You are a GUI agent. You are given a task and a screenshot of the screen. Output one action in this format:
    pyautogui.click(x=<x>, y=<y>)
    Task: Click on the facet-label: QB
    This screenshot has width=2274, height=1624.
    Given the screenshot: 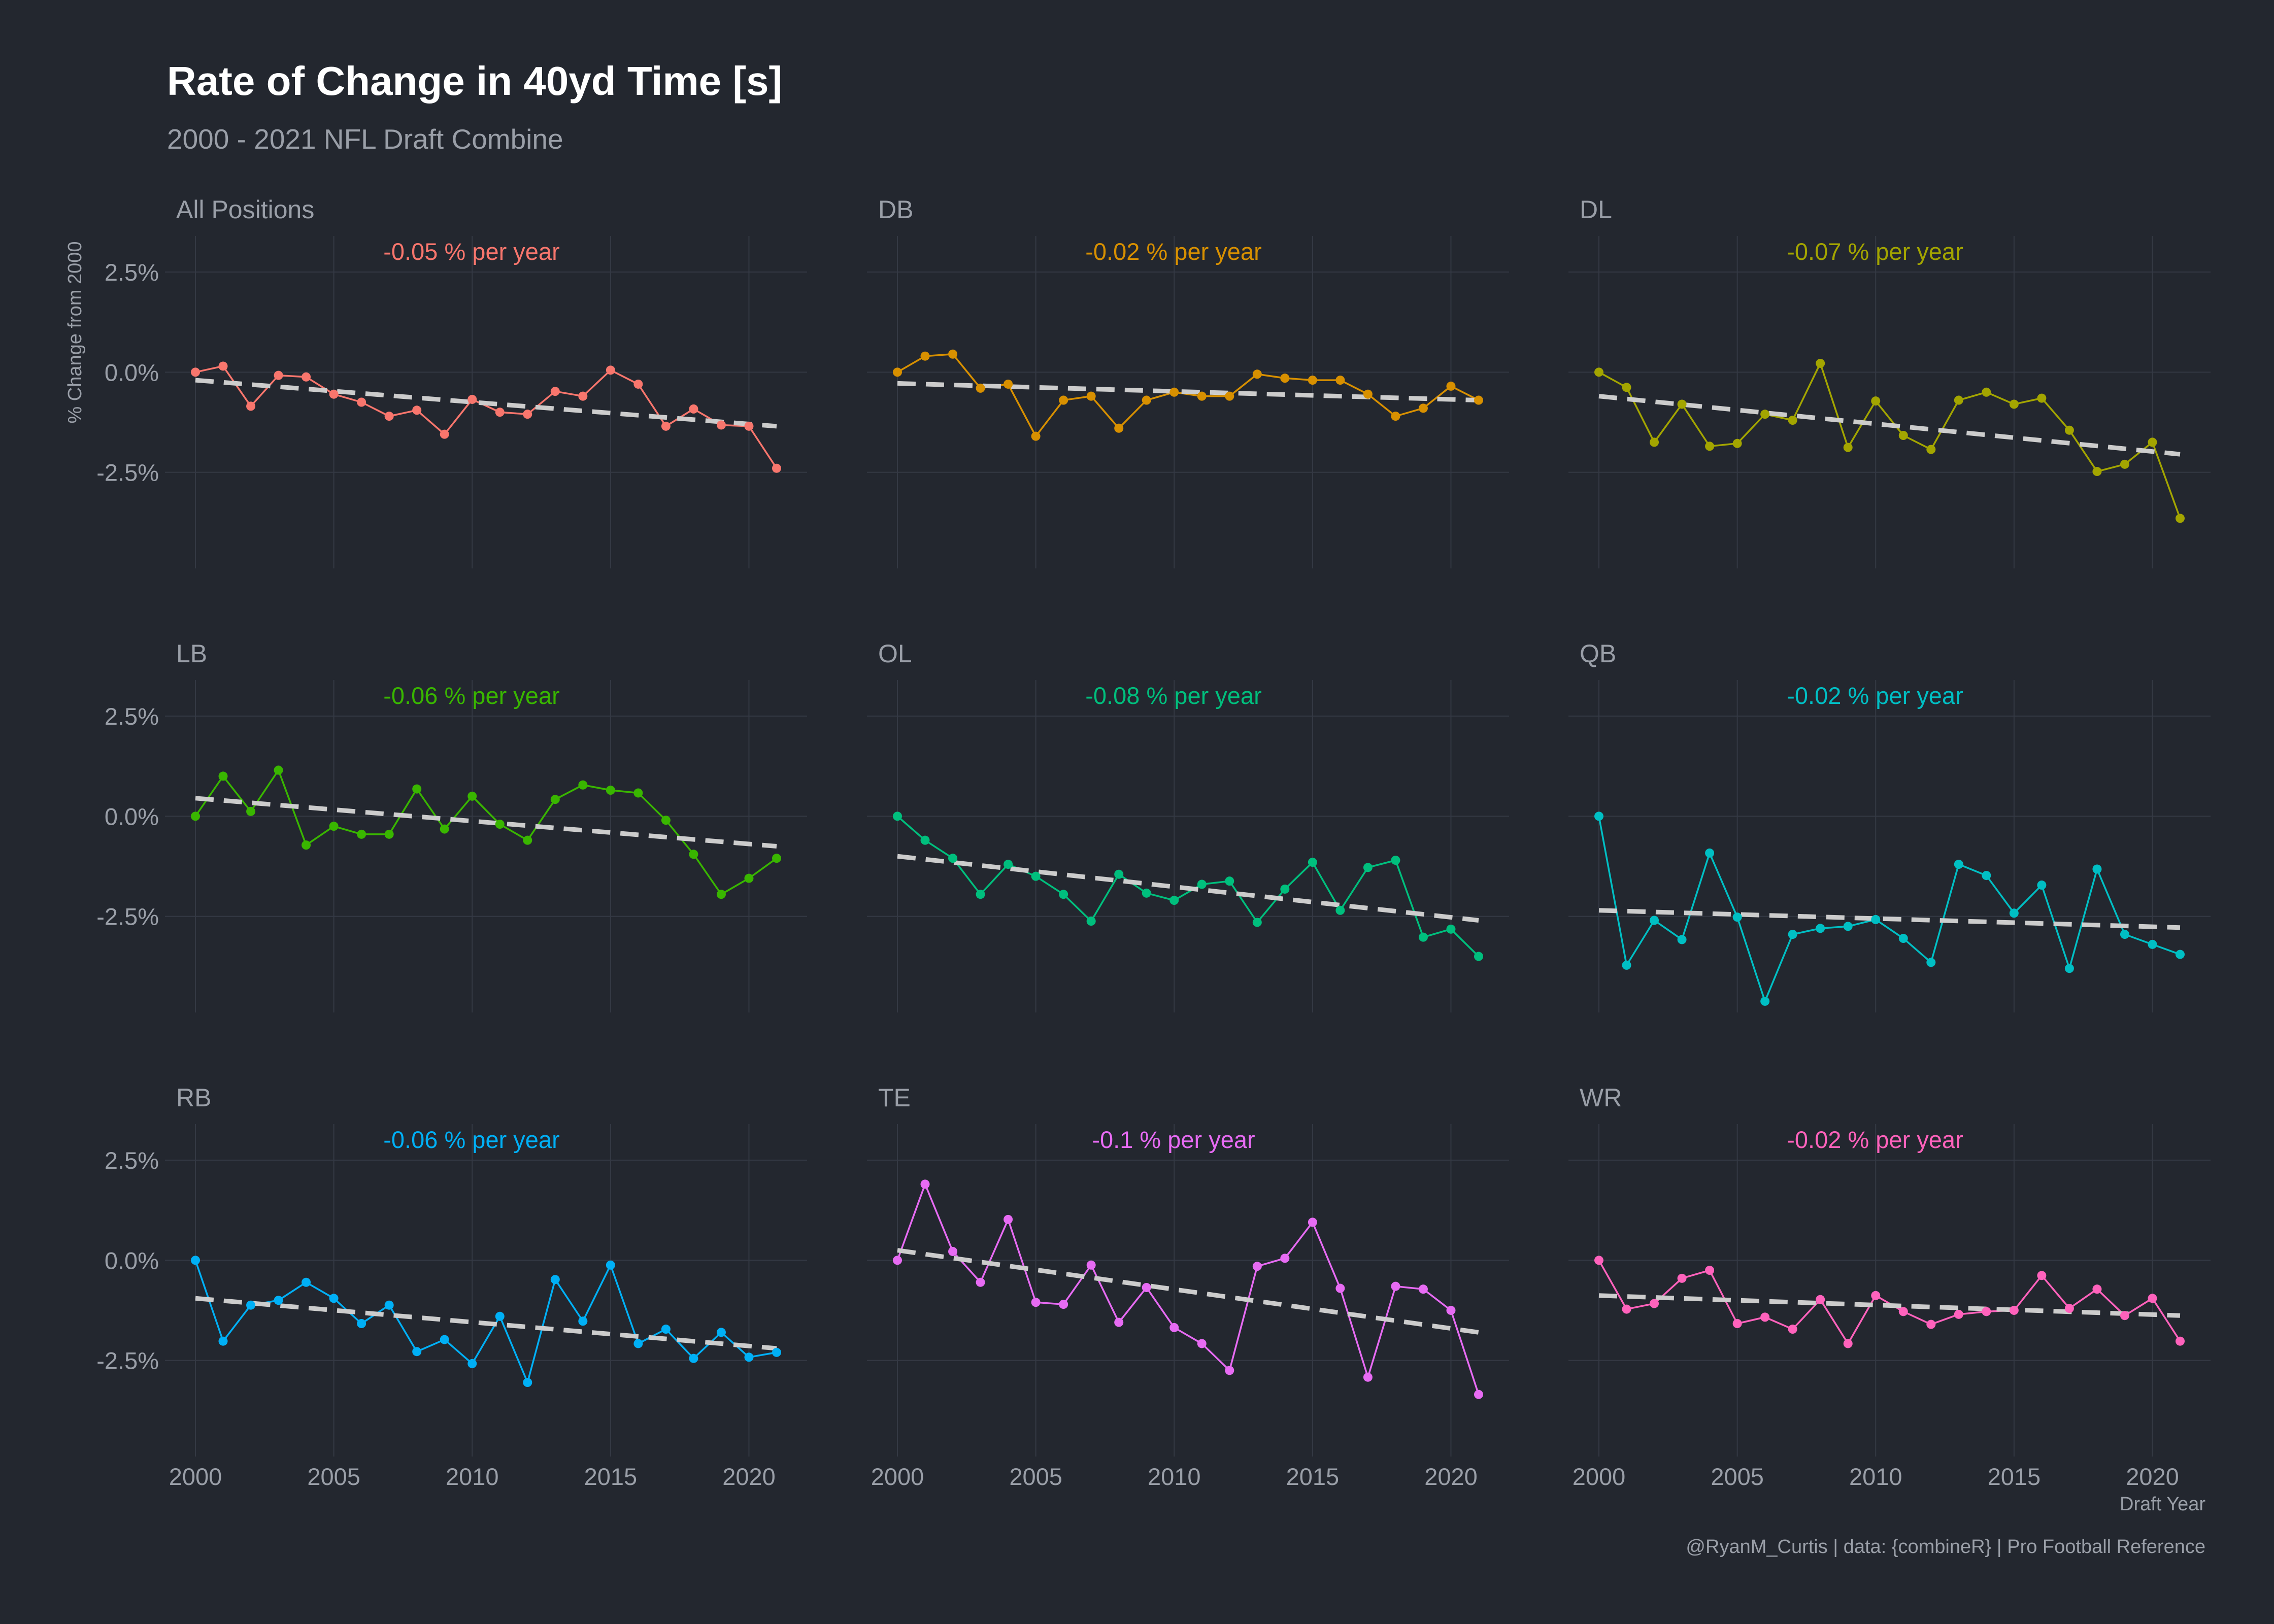 What is the action you would take?
    pyautogui.click(x=1598, y=653)
    